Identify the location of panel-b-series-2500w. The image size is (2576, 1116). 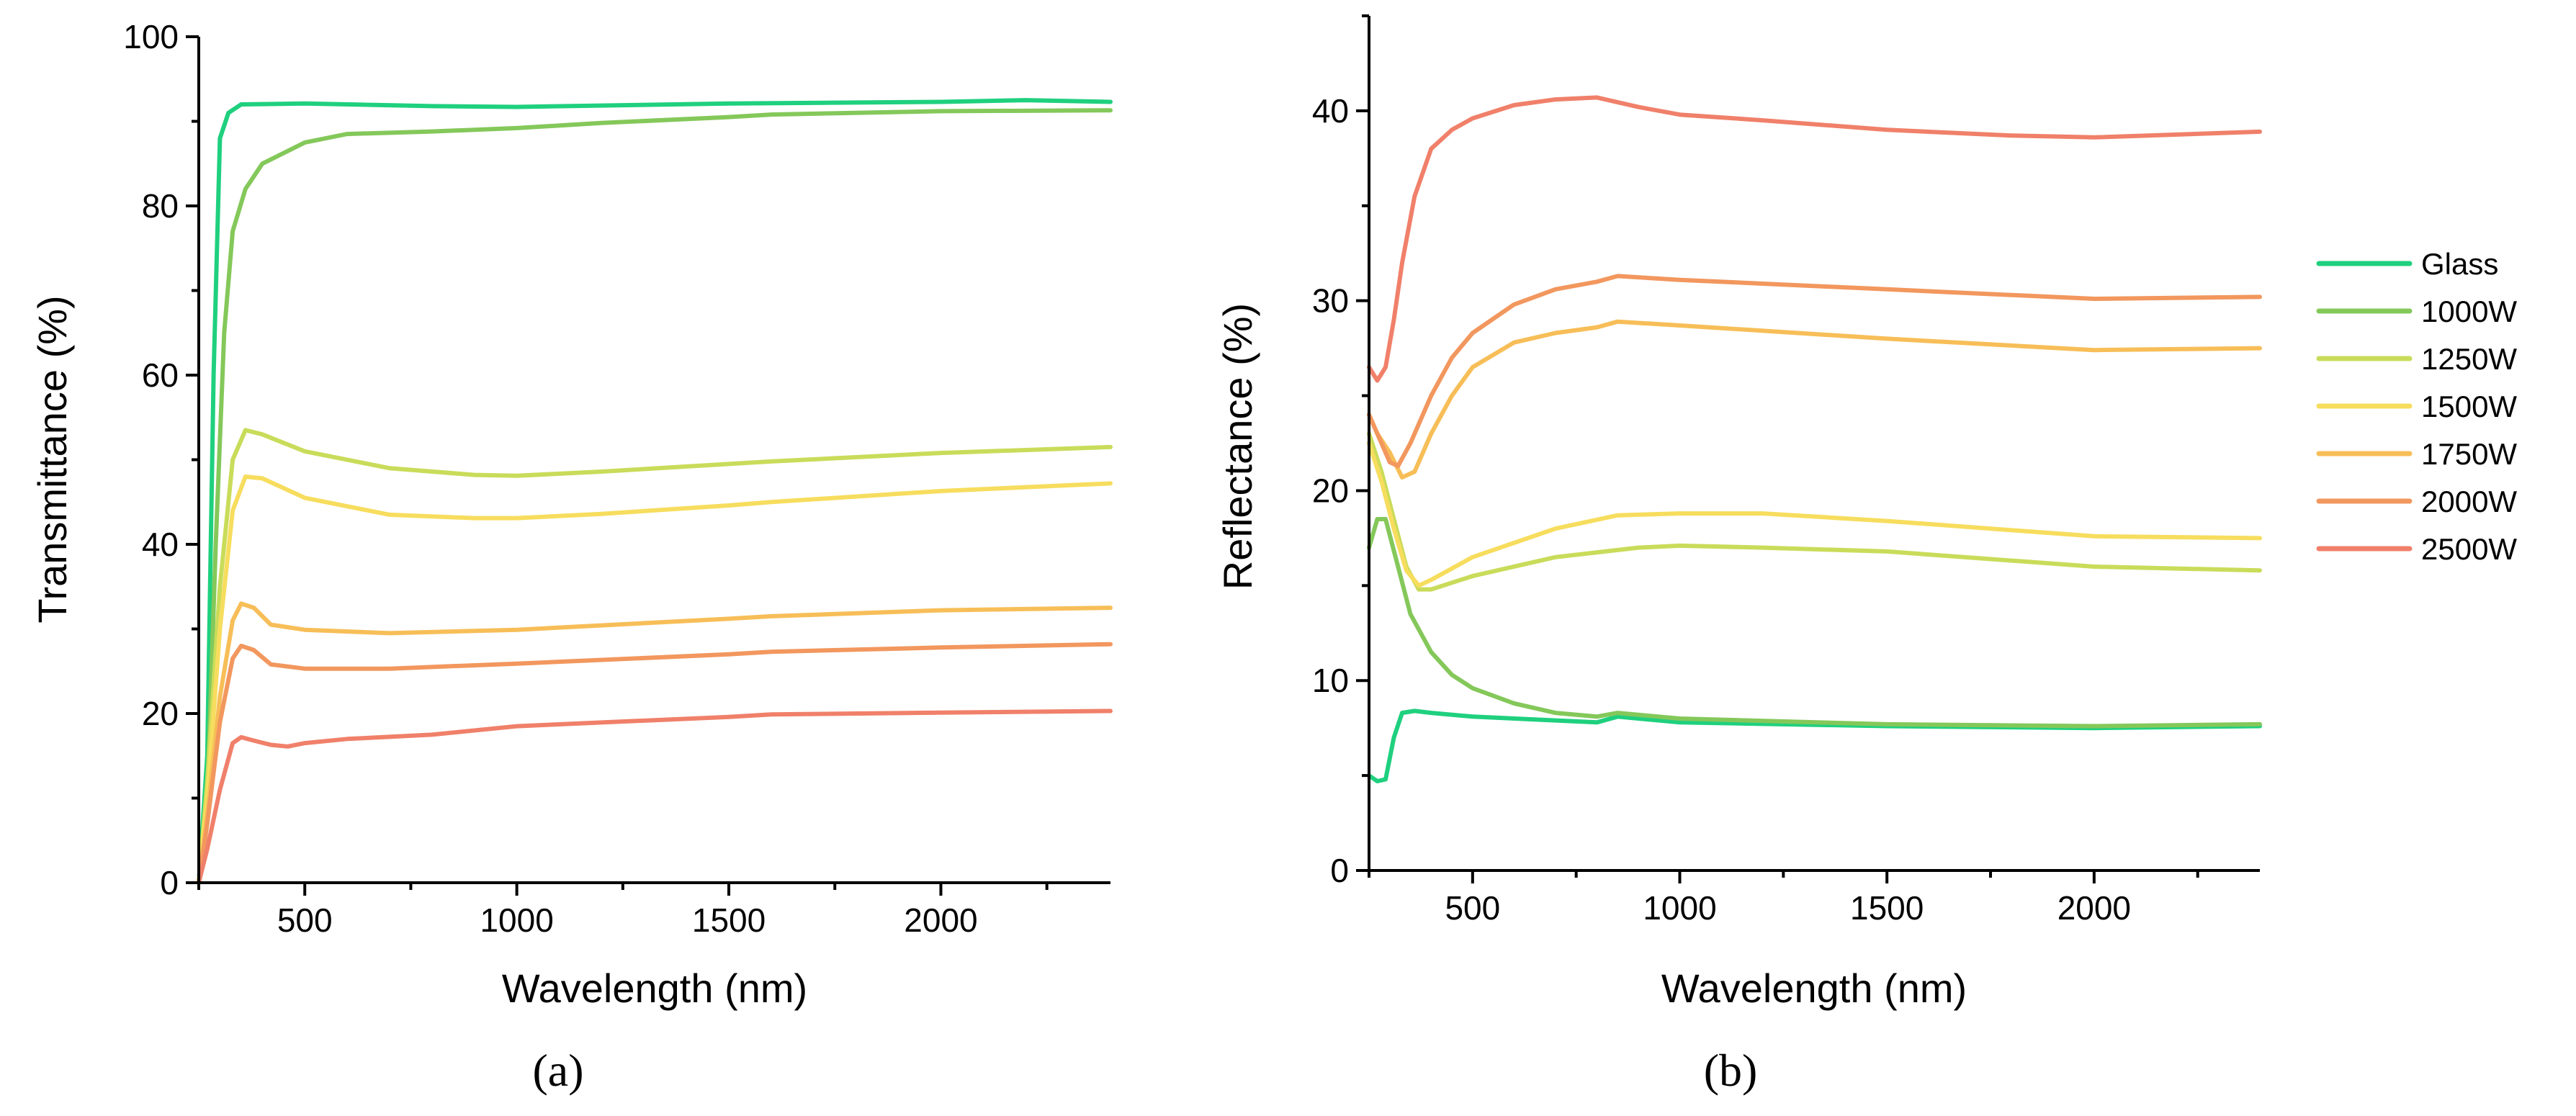
(1814, 239).